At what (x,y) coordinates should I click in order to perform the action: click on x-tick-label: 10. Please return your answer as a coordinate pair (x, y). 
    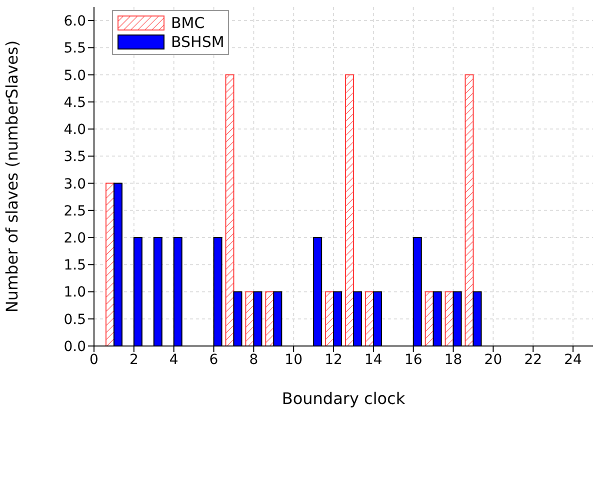
    Looking at the image, I should click on (293, 360).